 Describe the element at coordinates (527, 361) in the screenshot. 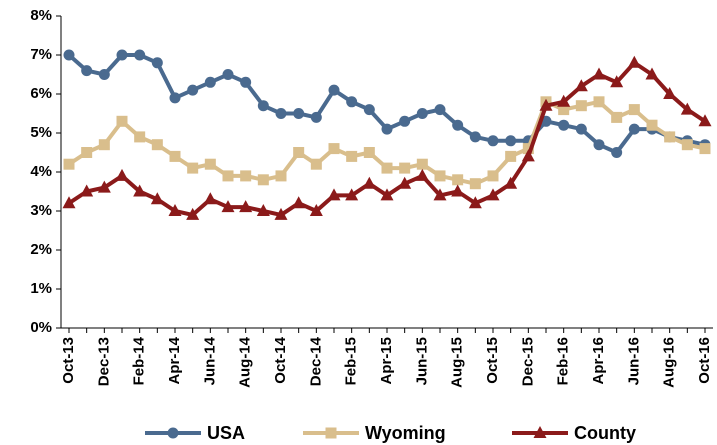

I see `x-tick-label: Dec-15` at that location.